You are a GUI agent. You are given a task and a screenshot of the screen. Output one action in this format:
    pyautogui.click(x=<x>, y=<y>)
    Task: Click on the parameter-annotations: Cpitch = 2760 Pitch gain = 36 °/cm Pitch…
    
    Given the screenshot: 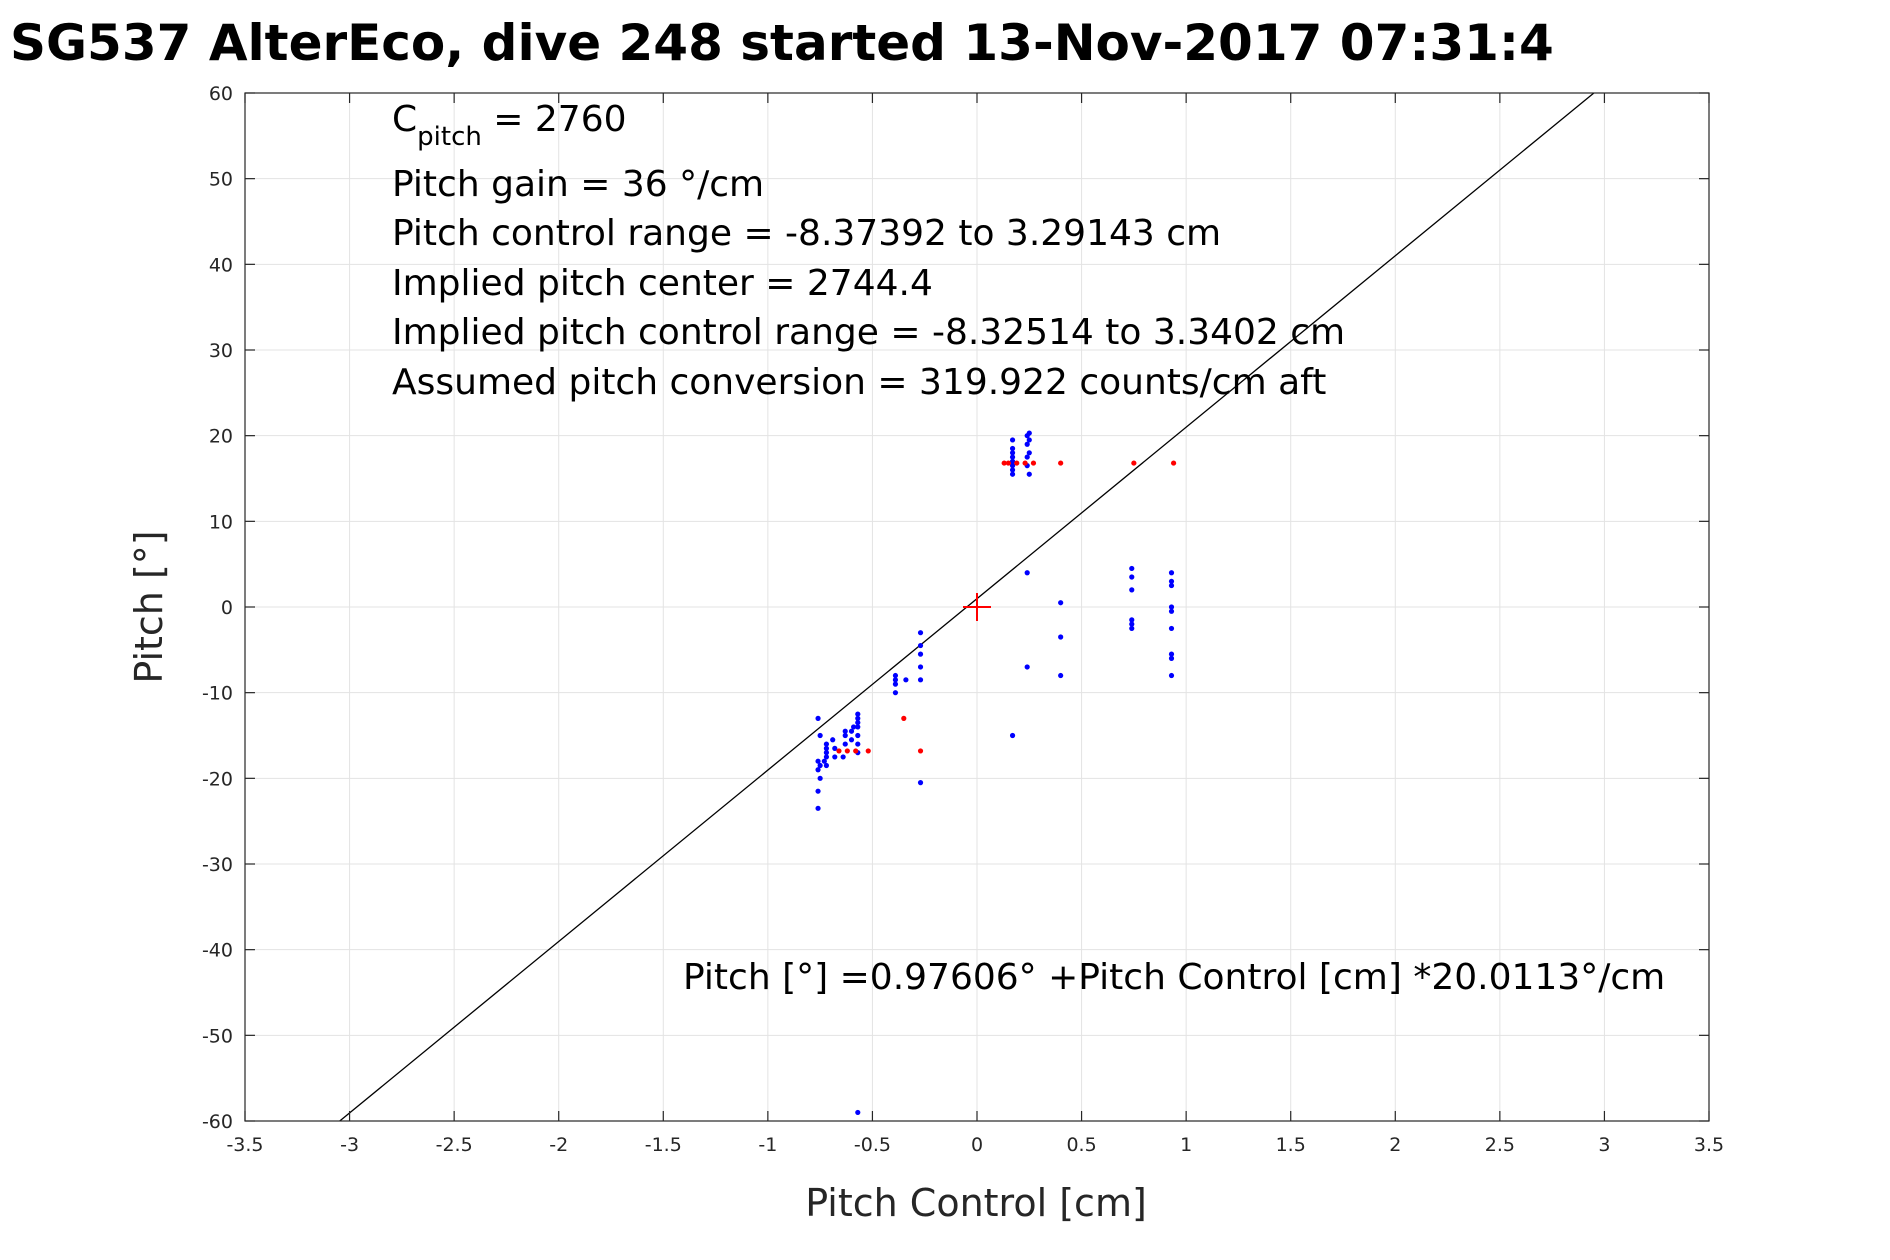 What is the action you would take?
    pyautogui.click(x=868, y=251)
    